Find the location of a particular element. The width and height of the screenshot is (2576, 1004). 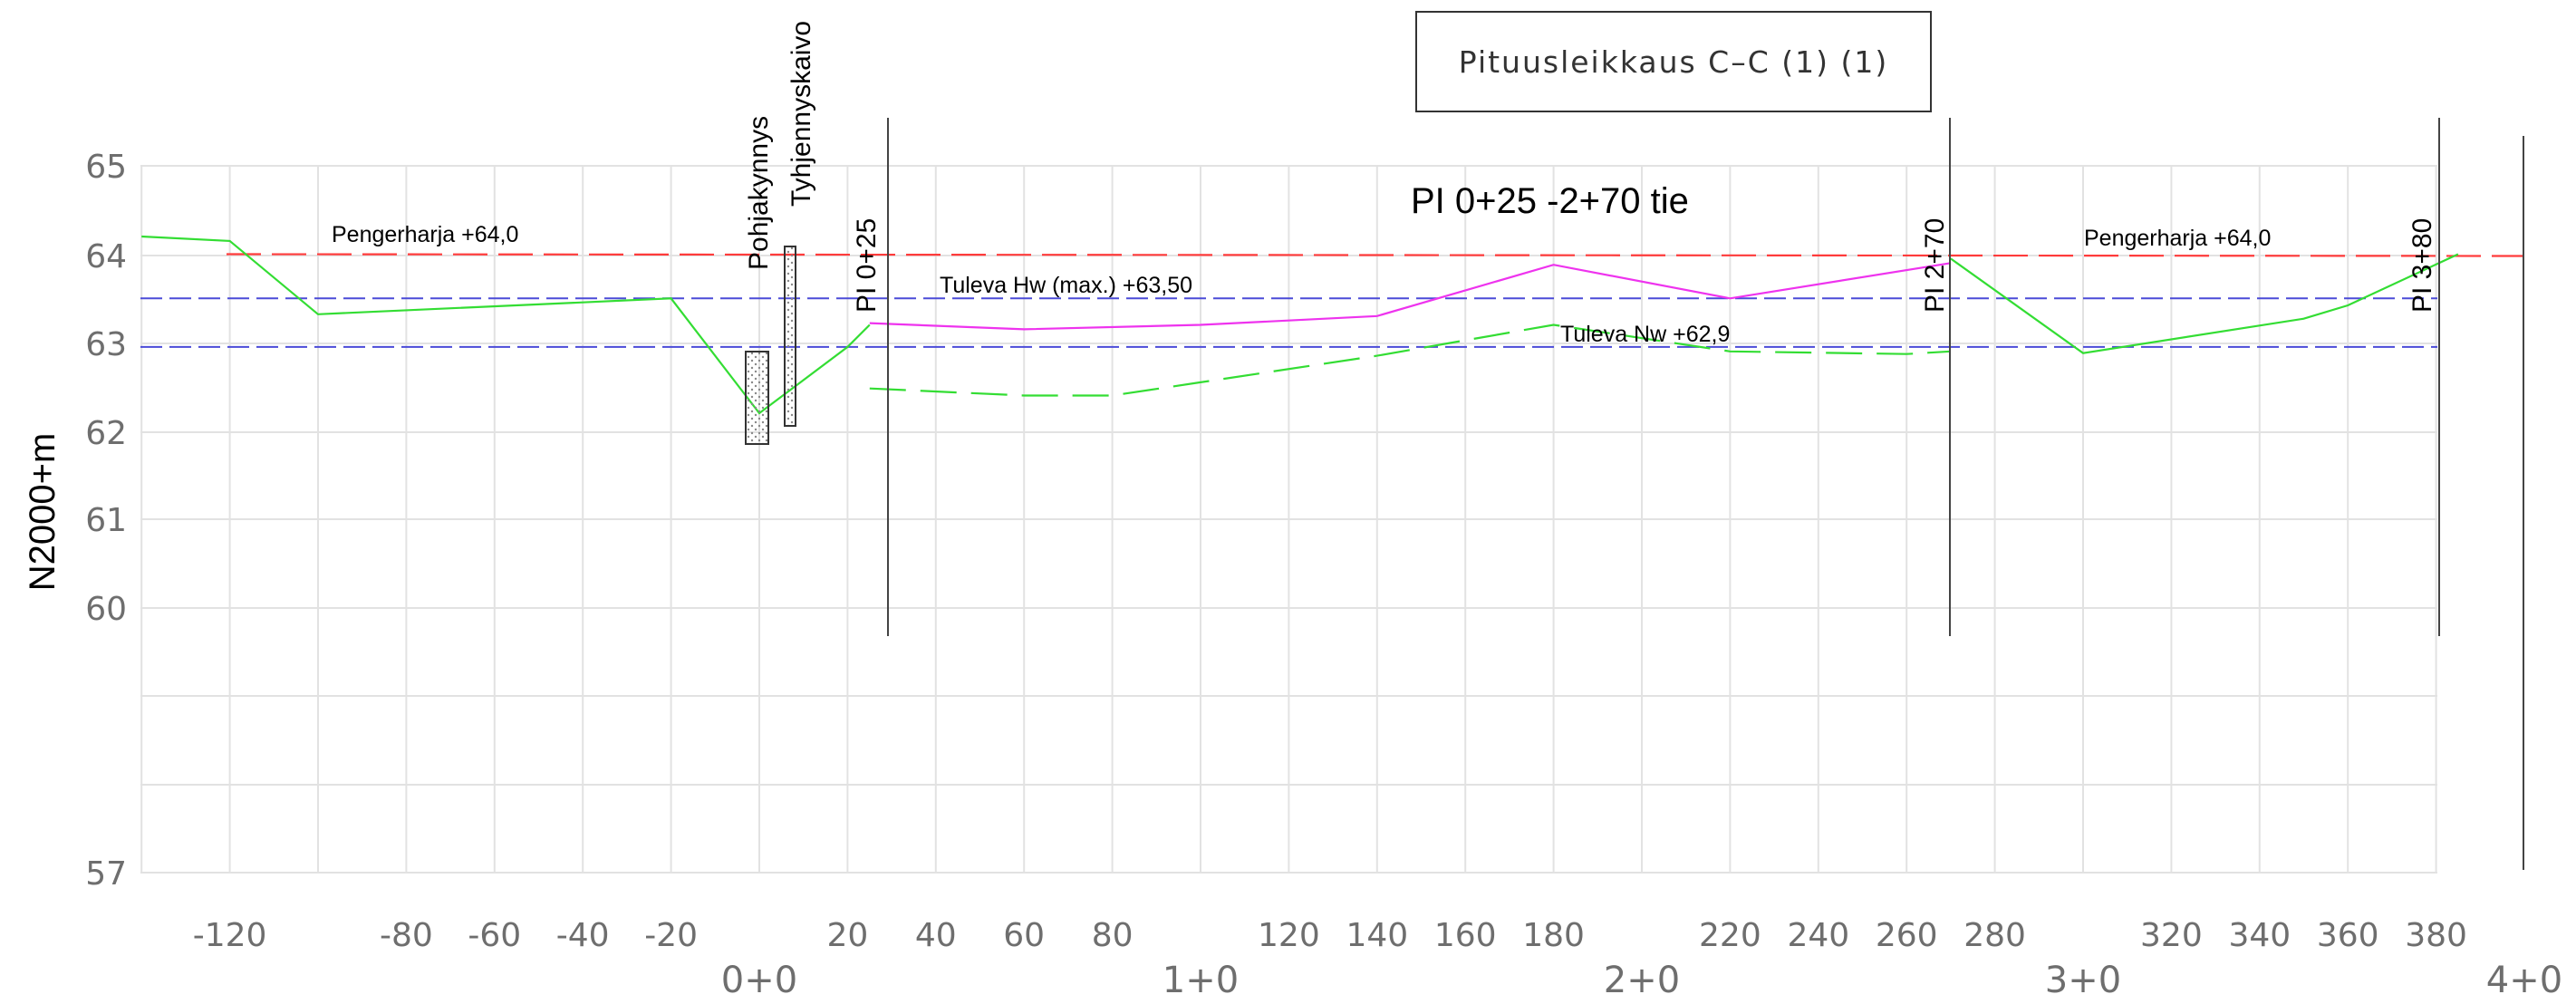

x-tick-label: 280 is located at coordinates (1994, 935).